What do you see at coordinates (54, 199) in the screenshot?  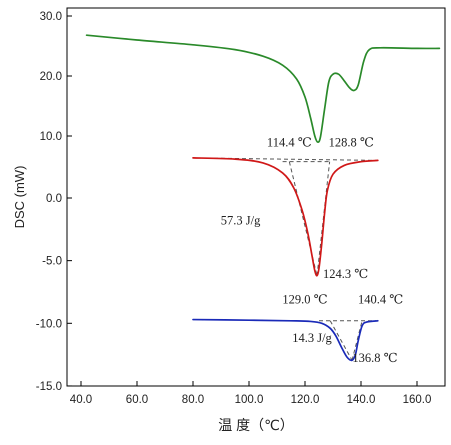 I see `y-tick-label: 0.0` at bounding box center [54, 199].